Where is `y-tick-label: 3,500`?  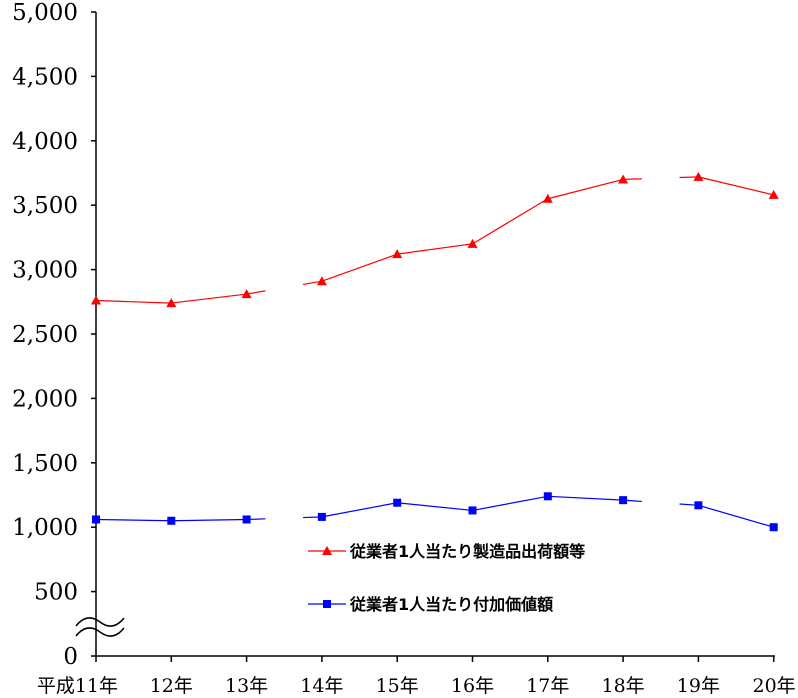 y-tick-label: 3,500 is located at coordinates (45, 206).